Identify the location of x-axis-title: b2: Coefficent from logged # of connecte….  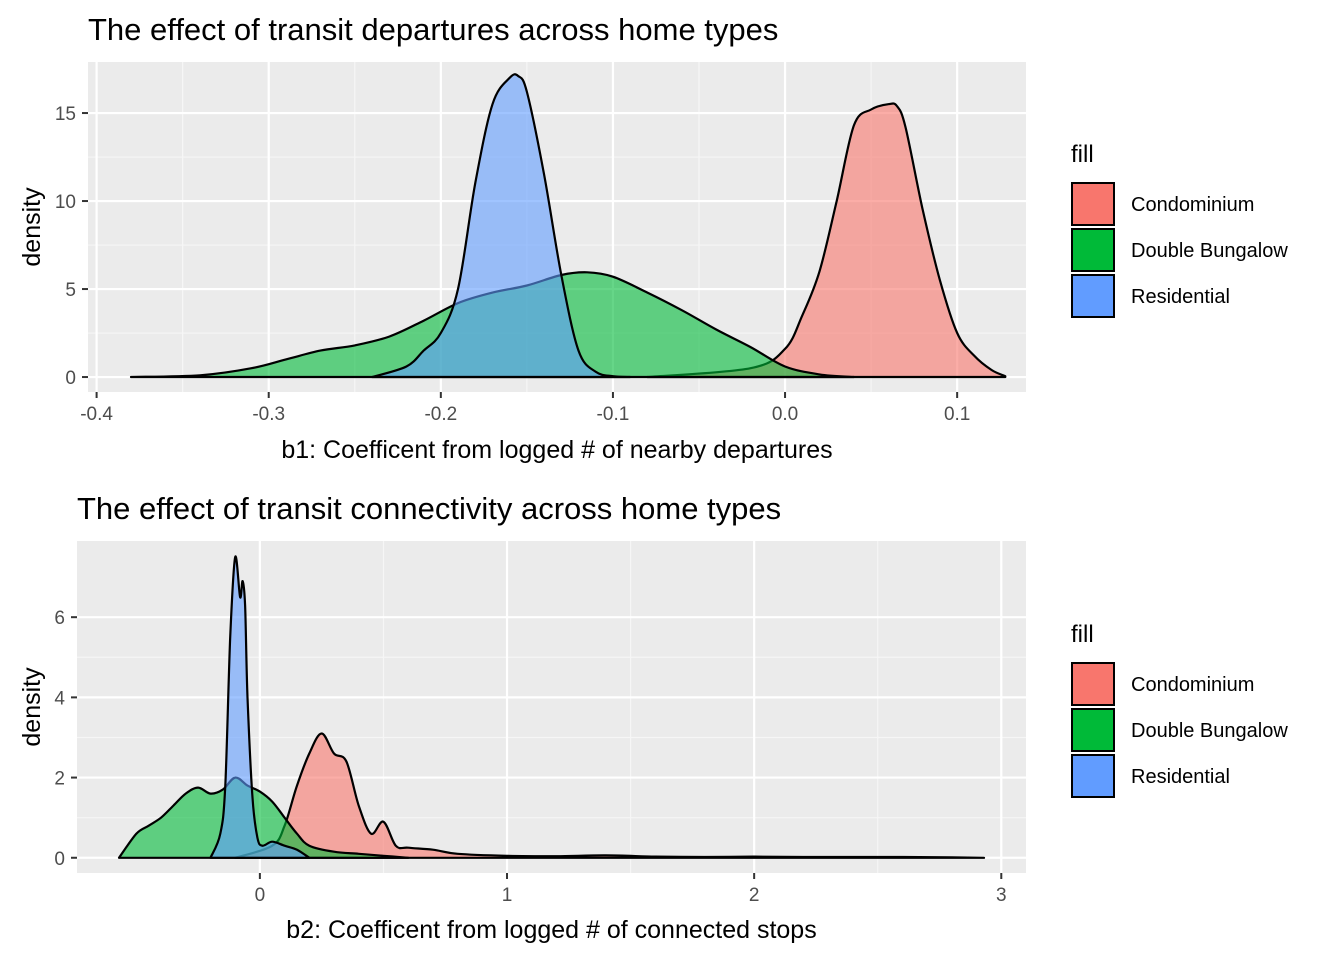
(551, 930).